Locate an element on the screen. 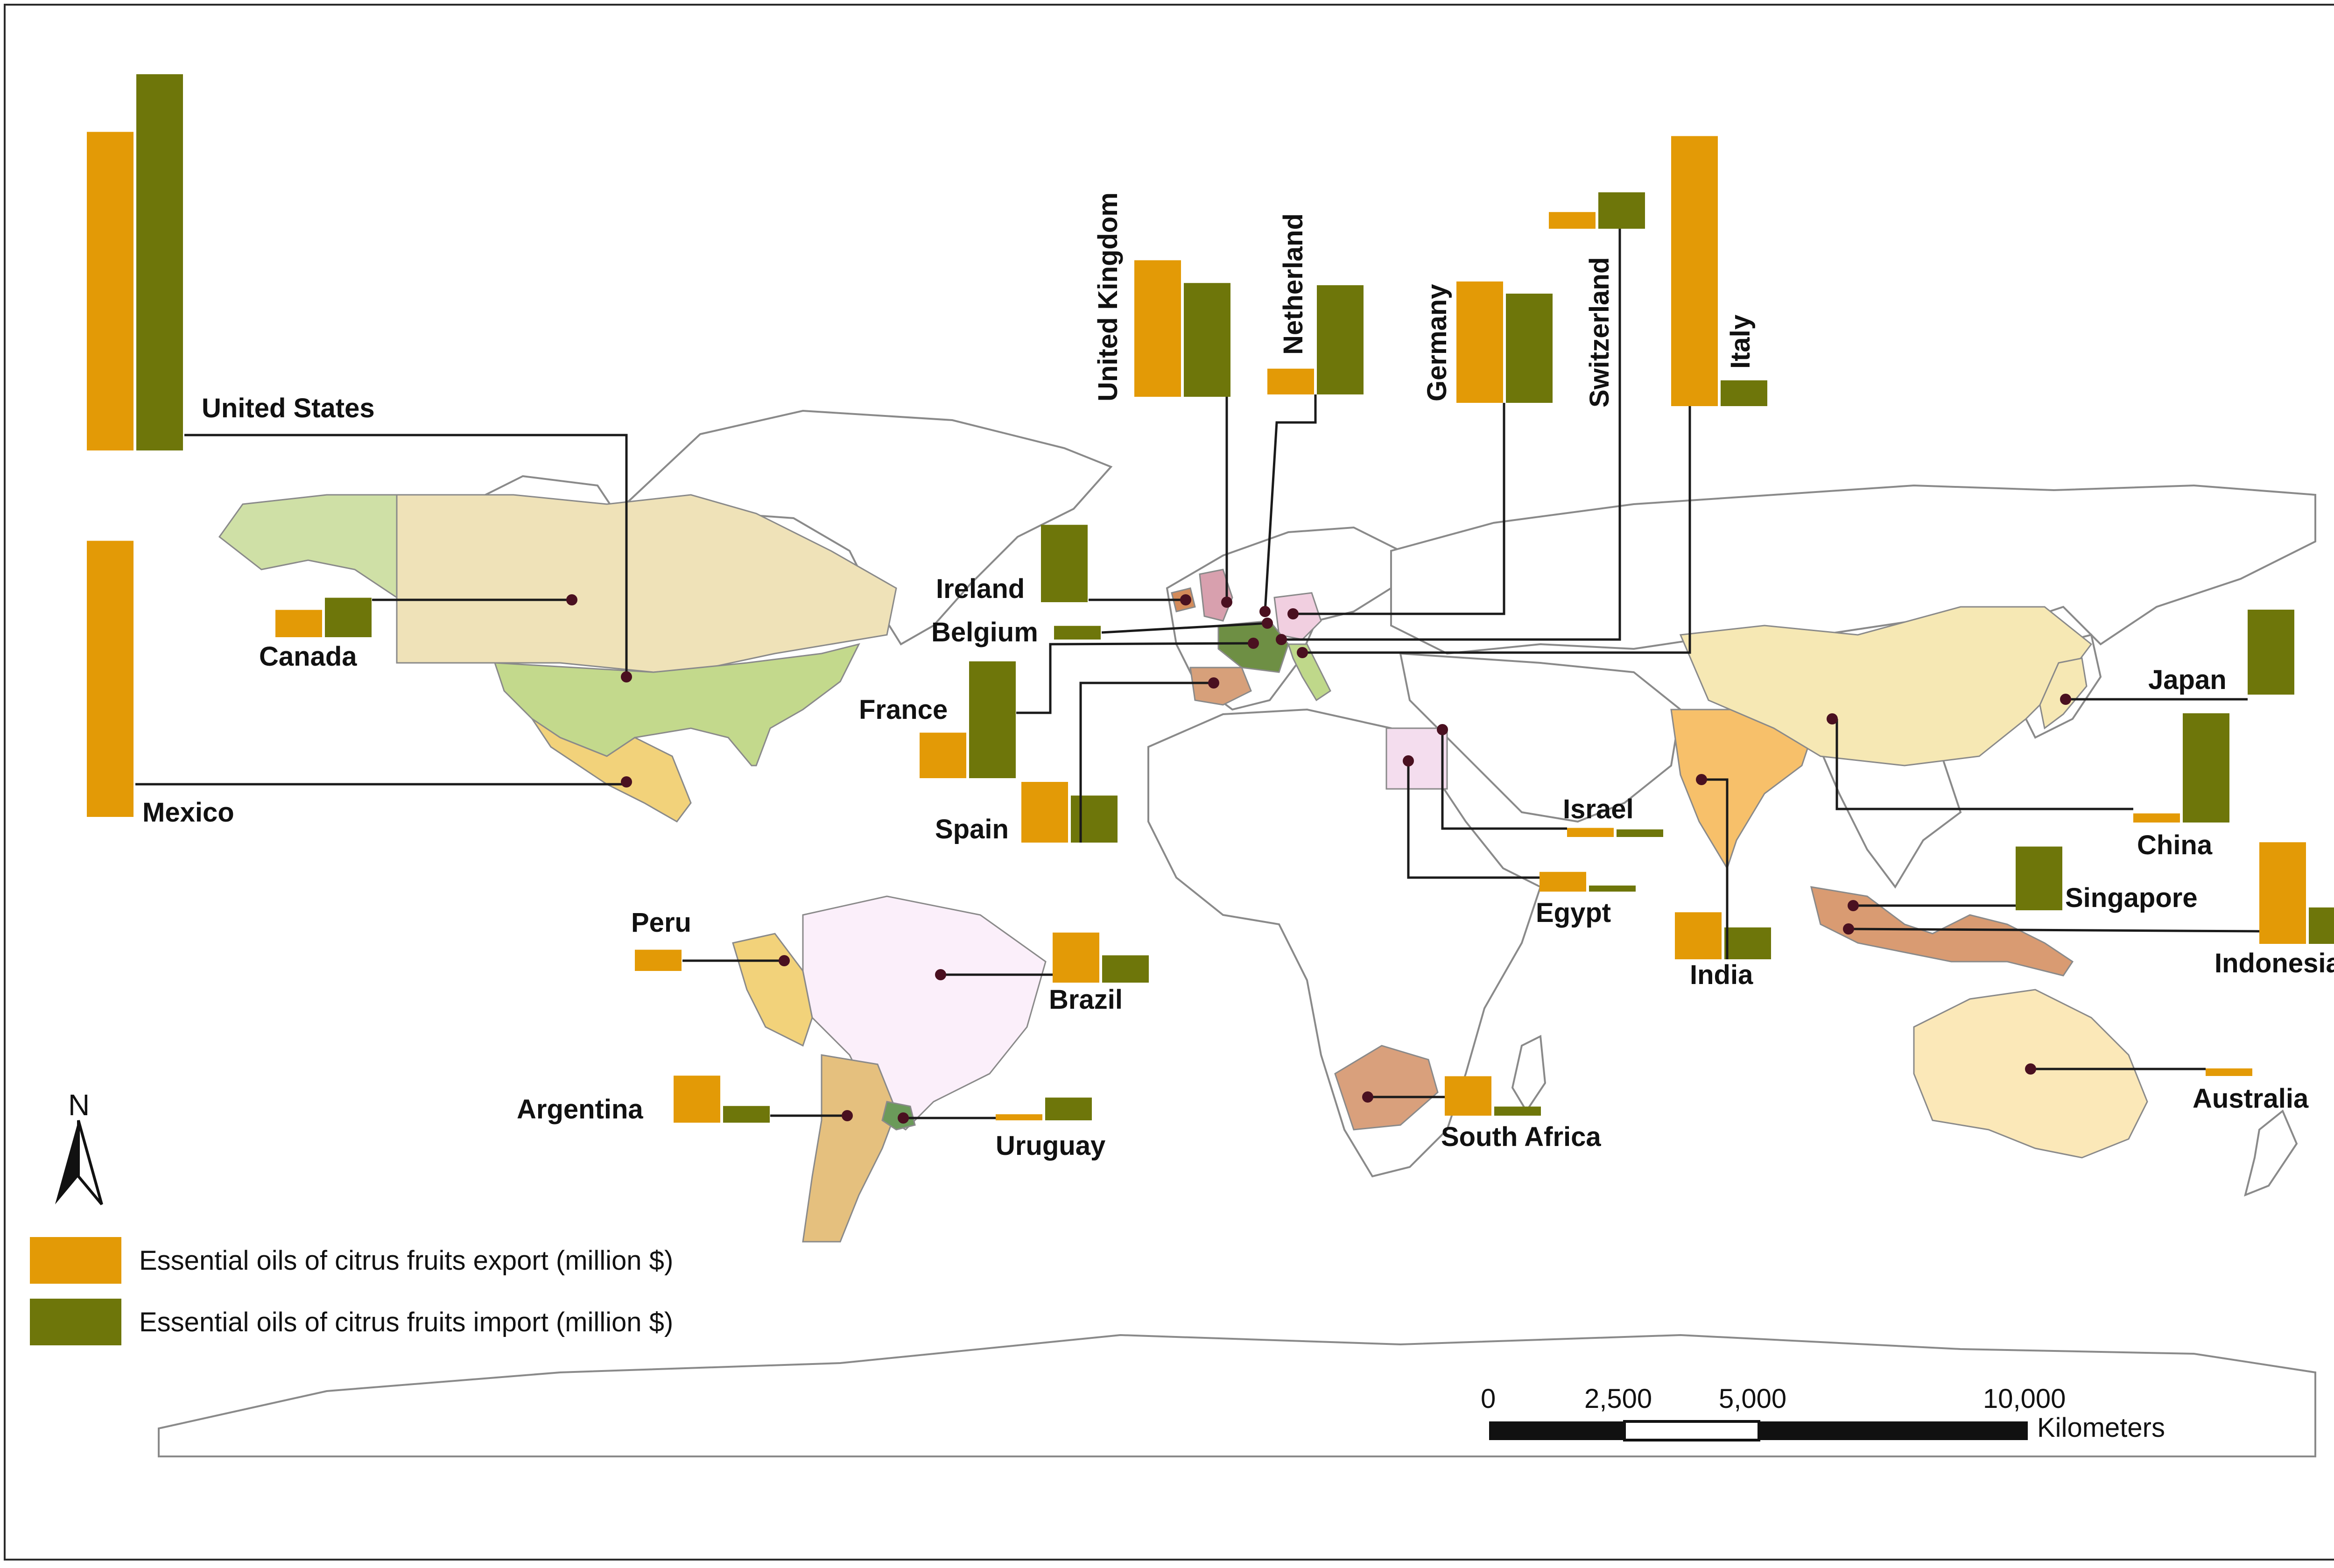 The image size is (2334, 1568). bar-export-germany is located at coordinates (1479, 342).